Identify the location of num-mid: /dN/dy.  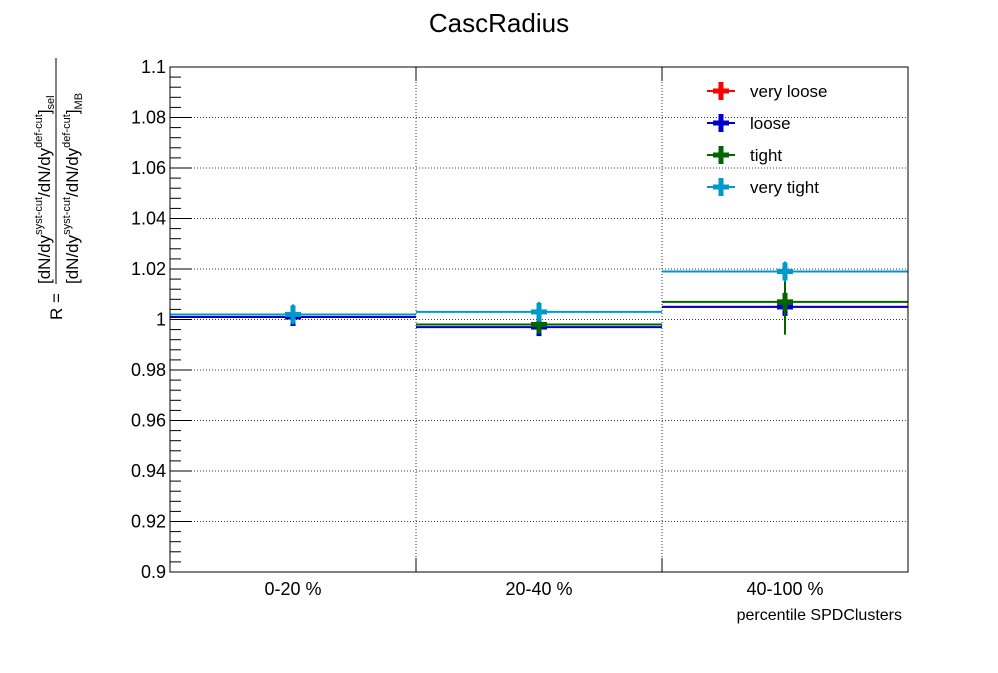
(44, 172).